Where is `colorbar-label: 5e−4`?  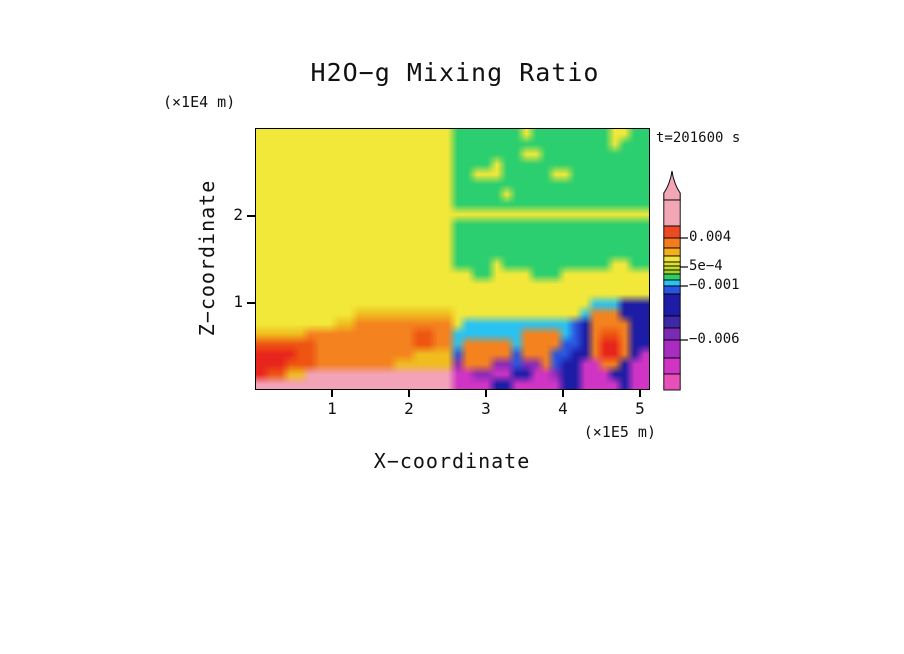
colorbar-label: 5e−4 is located at coordinates (706, 266).